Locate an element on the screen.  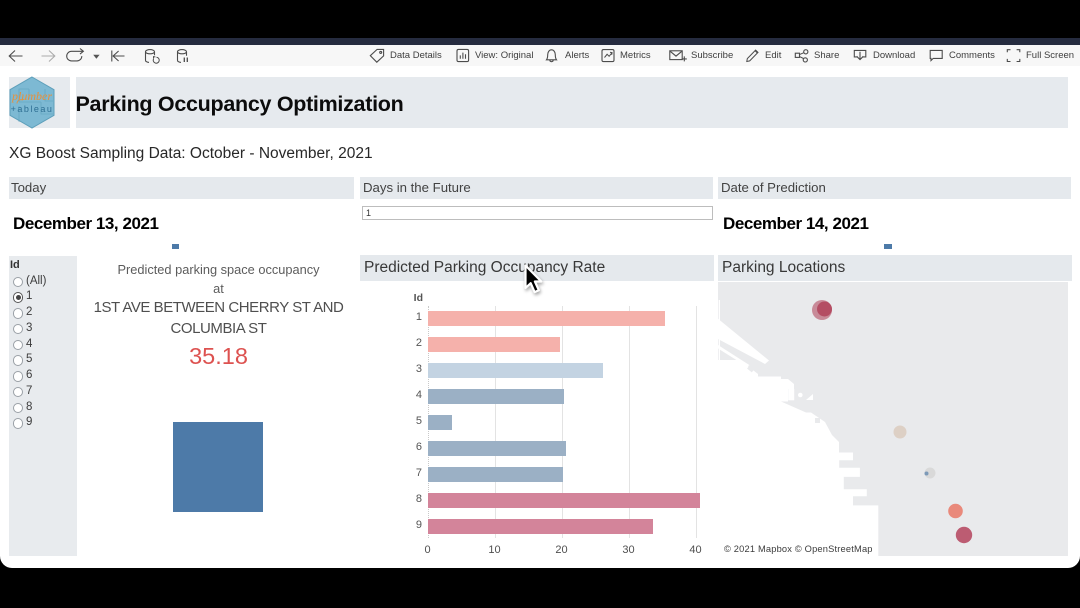
svg-text: plumber is located at coordinates (31, 96).